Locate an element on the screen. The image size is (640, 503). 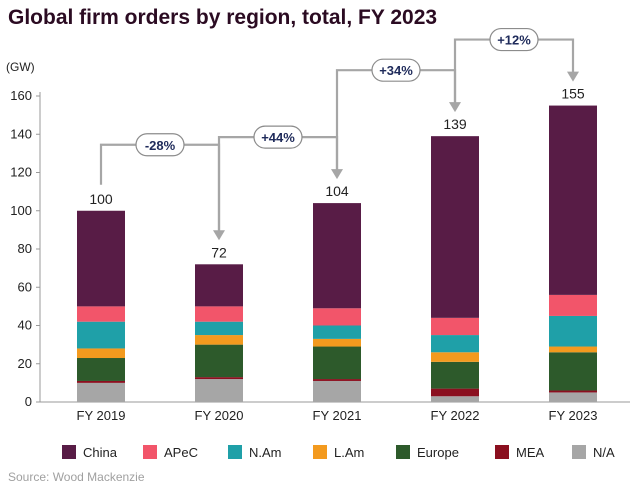
bar-total-label: 72 is located at coordinates (219, 252).